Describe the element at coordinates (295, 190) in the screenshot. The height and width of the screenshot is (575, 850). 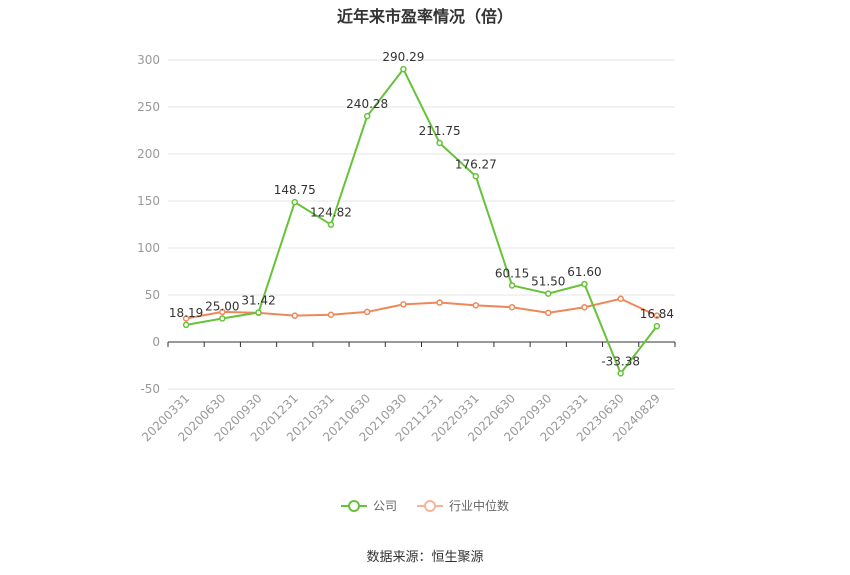
I see `data-label: 148.75` at that location.